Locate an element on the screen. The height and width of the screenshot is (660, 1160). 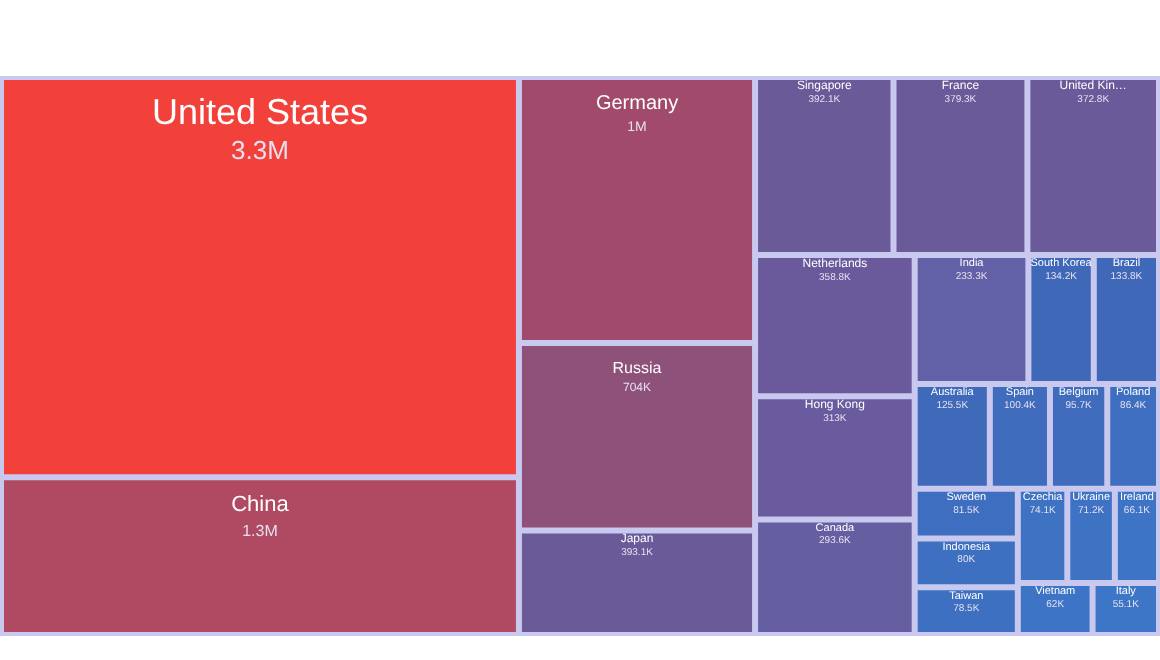
category-label: China is located at coordinates (261, 505).